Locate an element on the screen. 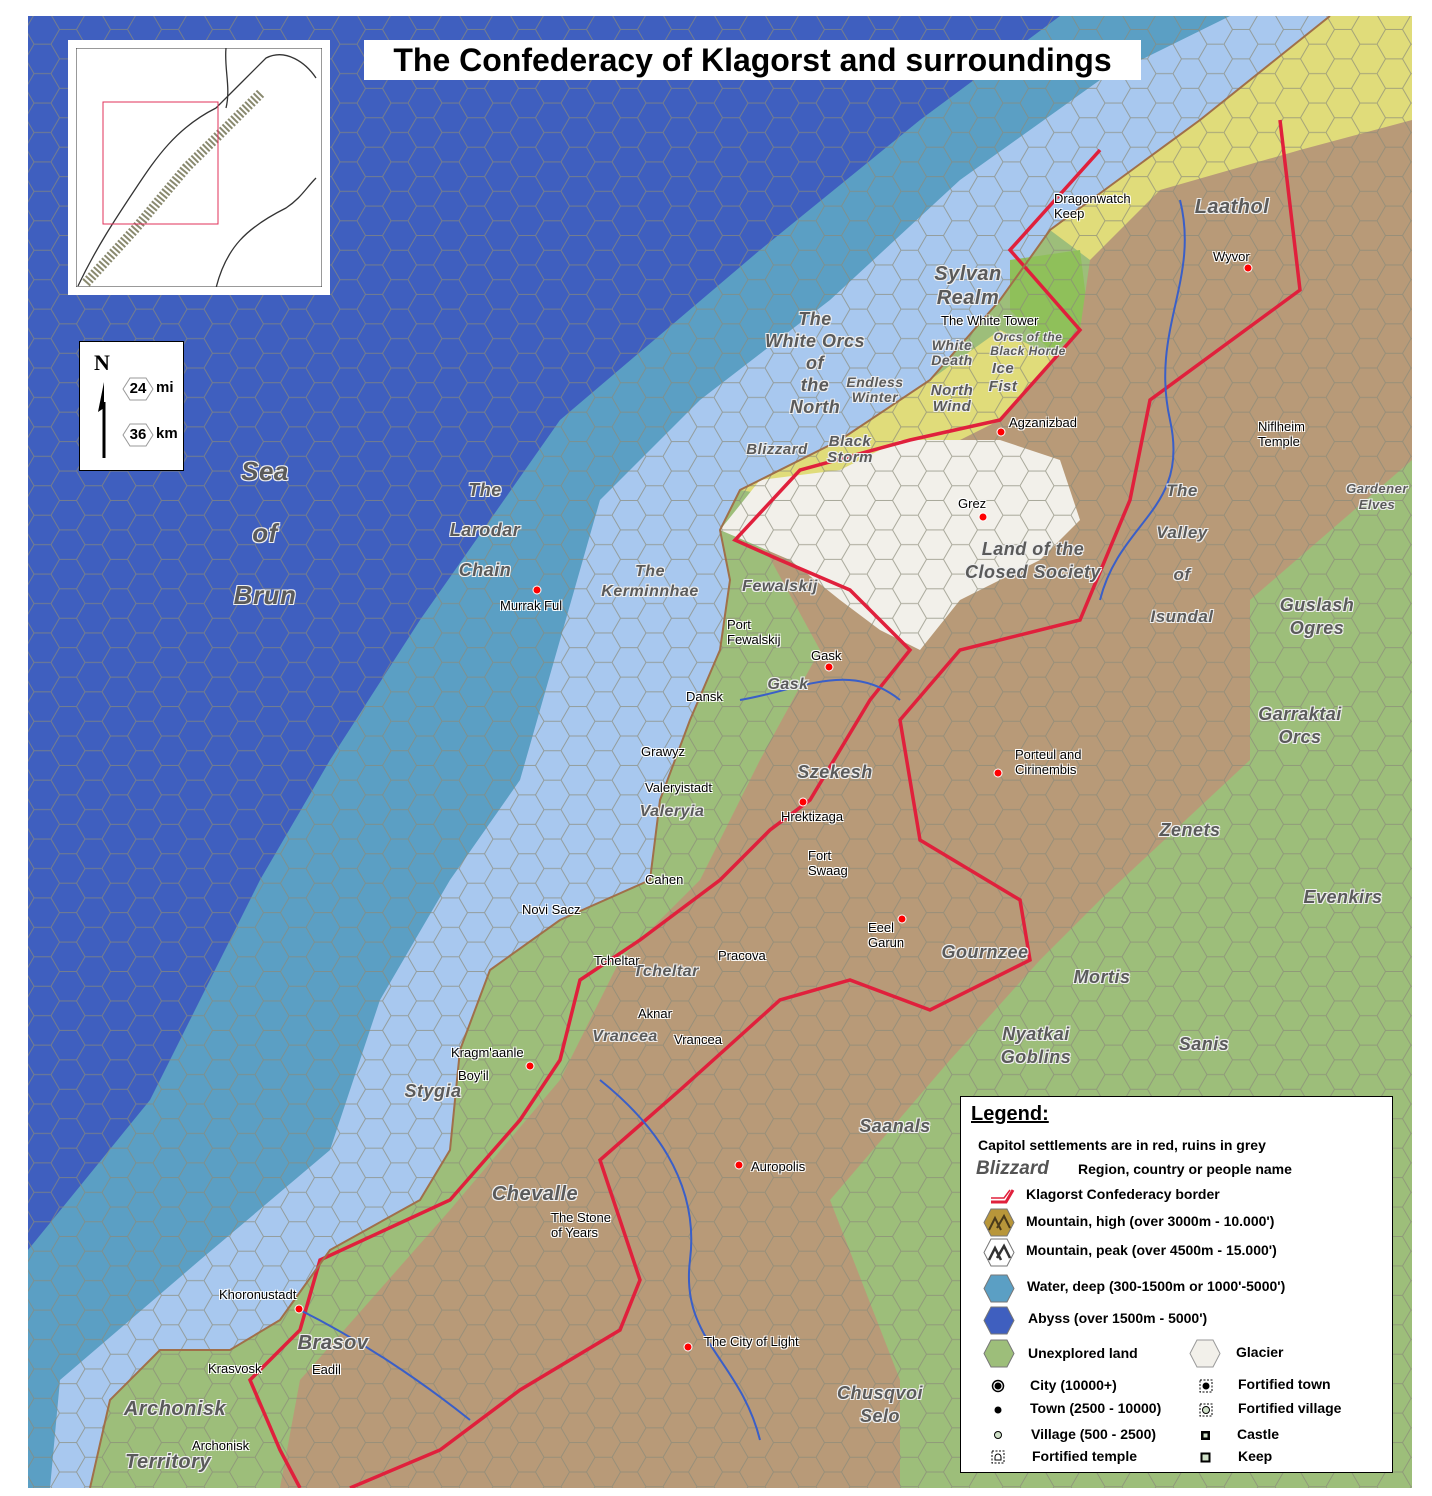  settlement-label: Wyvor is located at coordinates (1231, 256).